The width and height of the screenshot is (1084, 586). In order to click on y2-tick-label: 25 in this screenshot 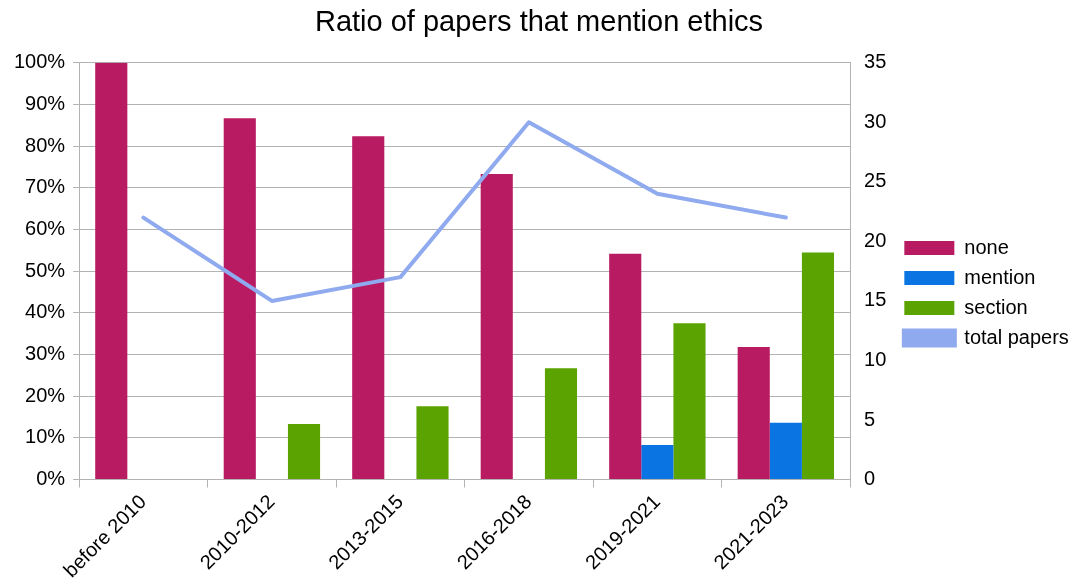, I will do `click(875, 180)`.